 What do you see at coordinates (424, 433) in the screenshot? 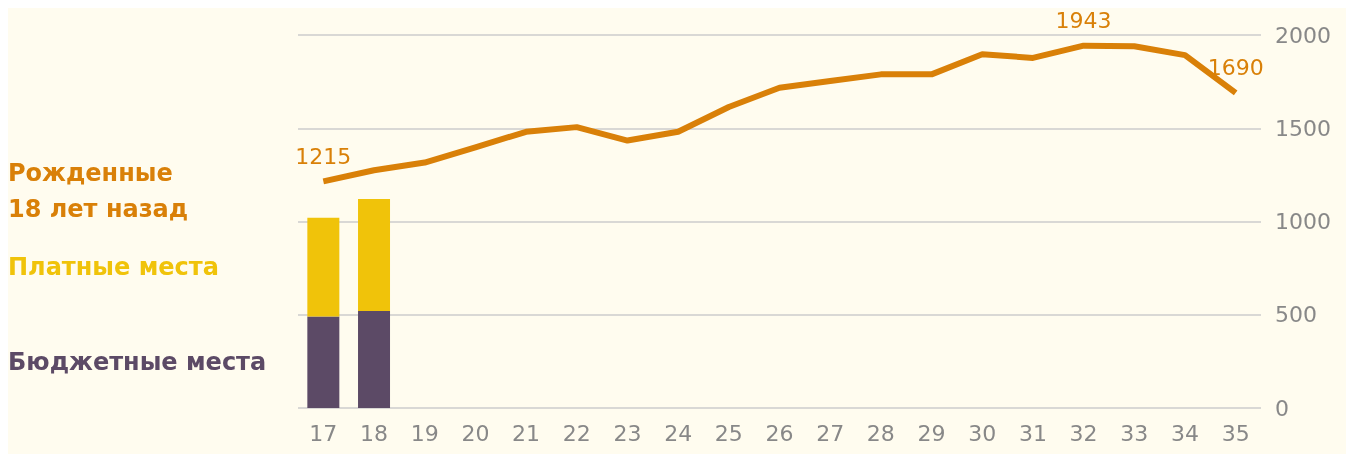
I see `x-tick-label: 19` at bounding box center [424, 433].